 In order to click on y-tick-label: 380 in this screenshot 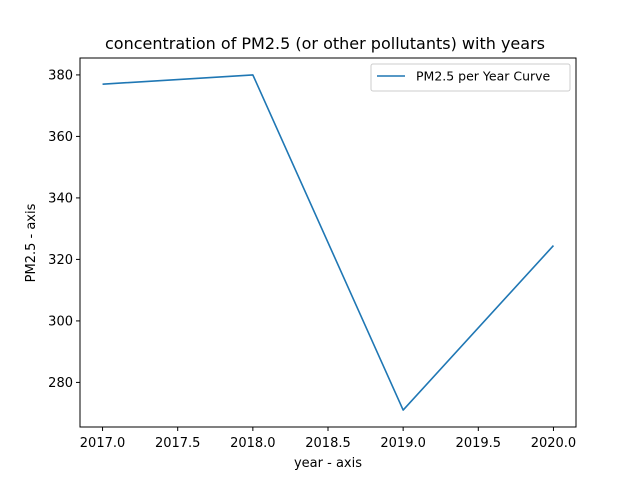, I will do `click(60, 75)`.